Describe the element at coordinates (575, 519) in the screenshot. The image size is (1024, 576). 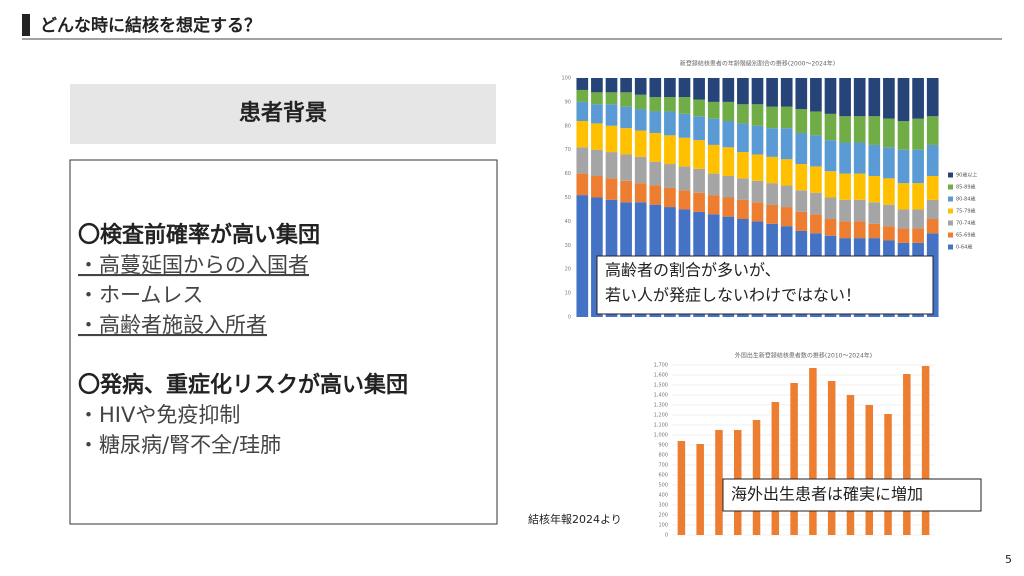
I see `source: 結核年報2024より` at that location.